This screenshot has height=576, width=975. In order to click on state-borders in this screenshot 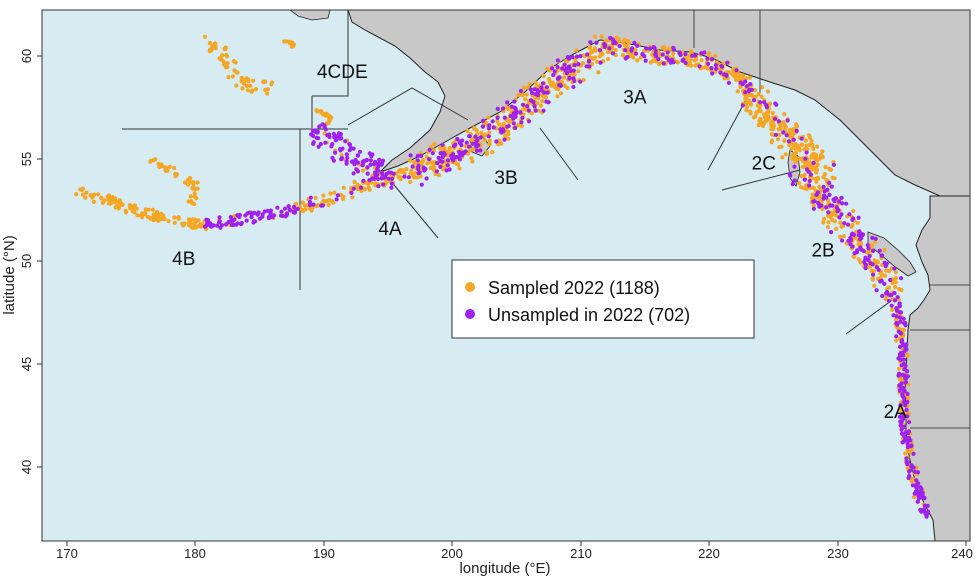, I will do `click(940, 379)`.